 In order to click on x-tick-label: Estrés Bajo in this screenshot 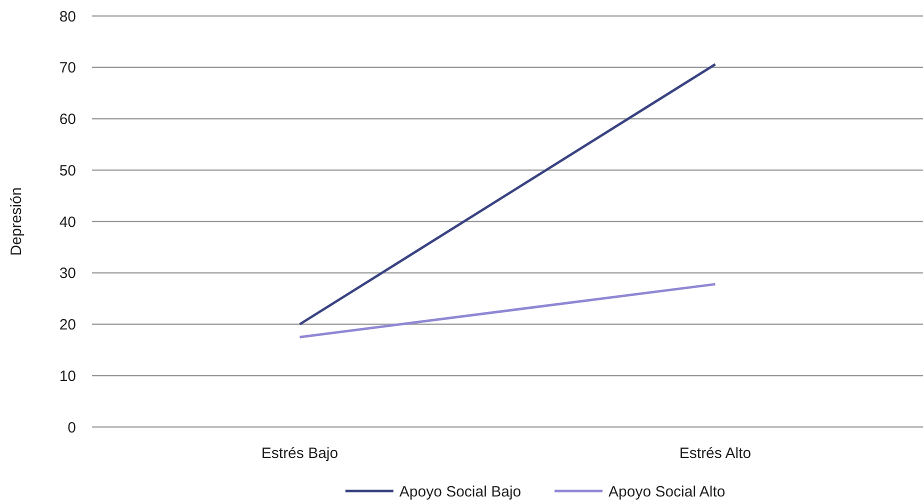, I will do `click(299, 453)`.